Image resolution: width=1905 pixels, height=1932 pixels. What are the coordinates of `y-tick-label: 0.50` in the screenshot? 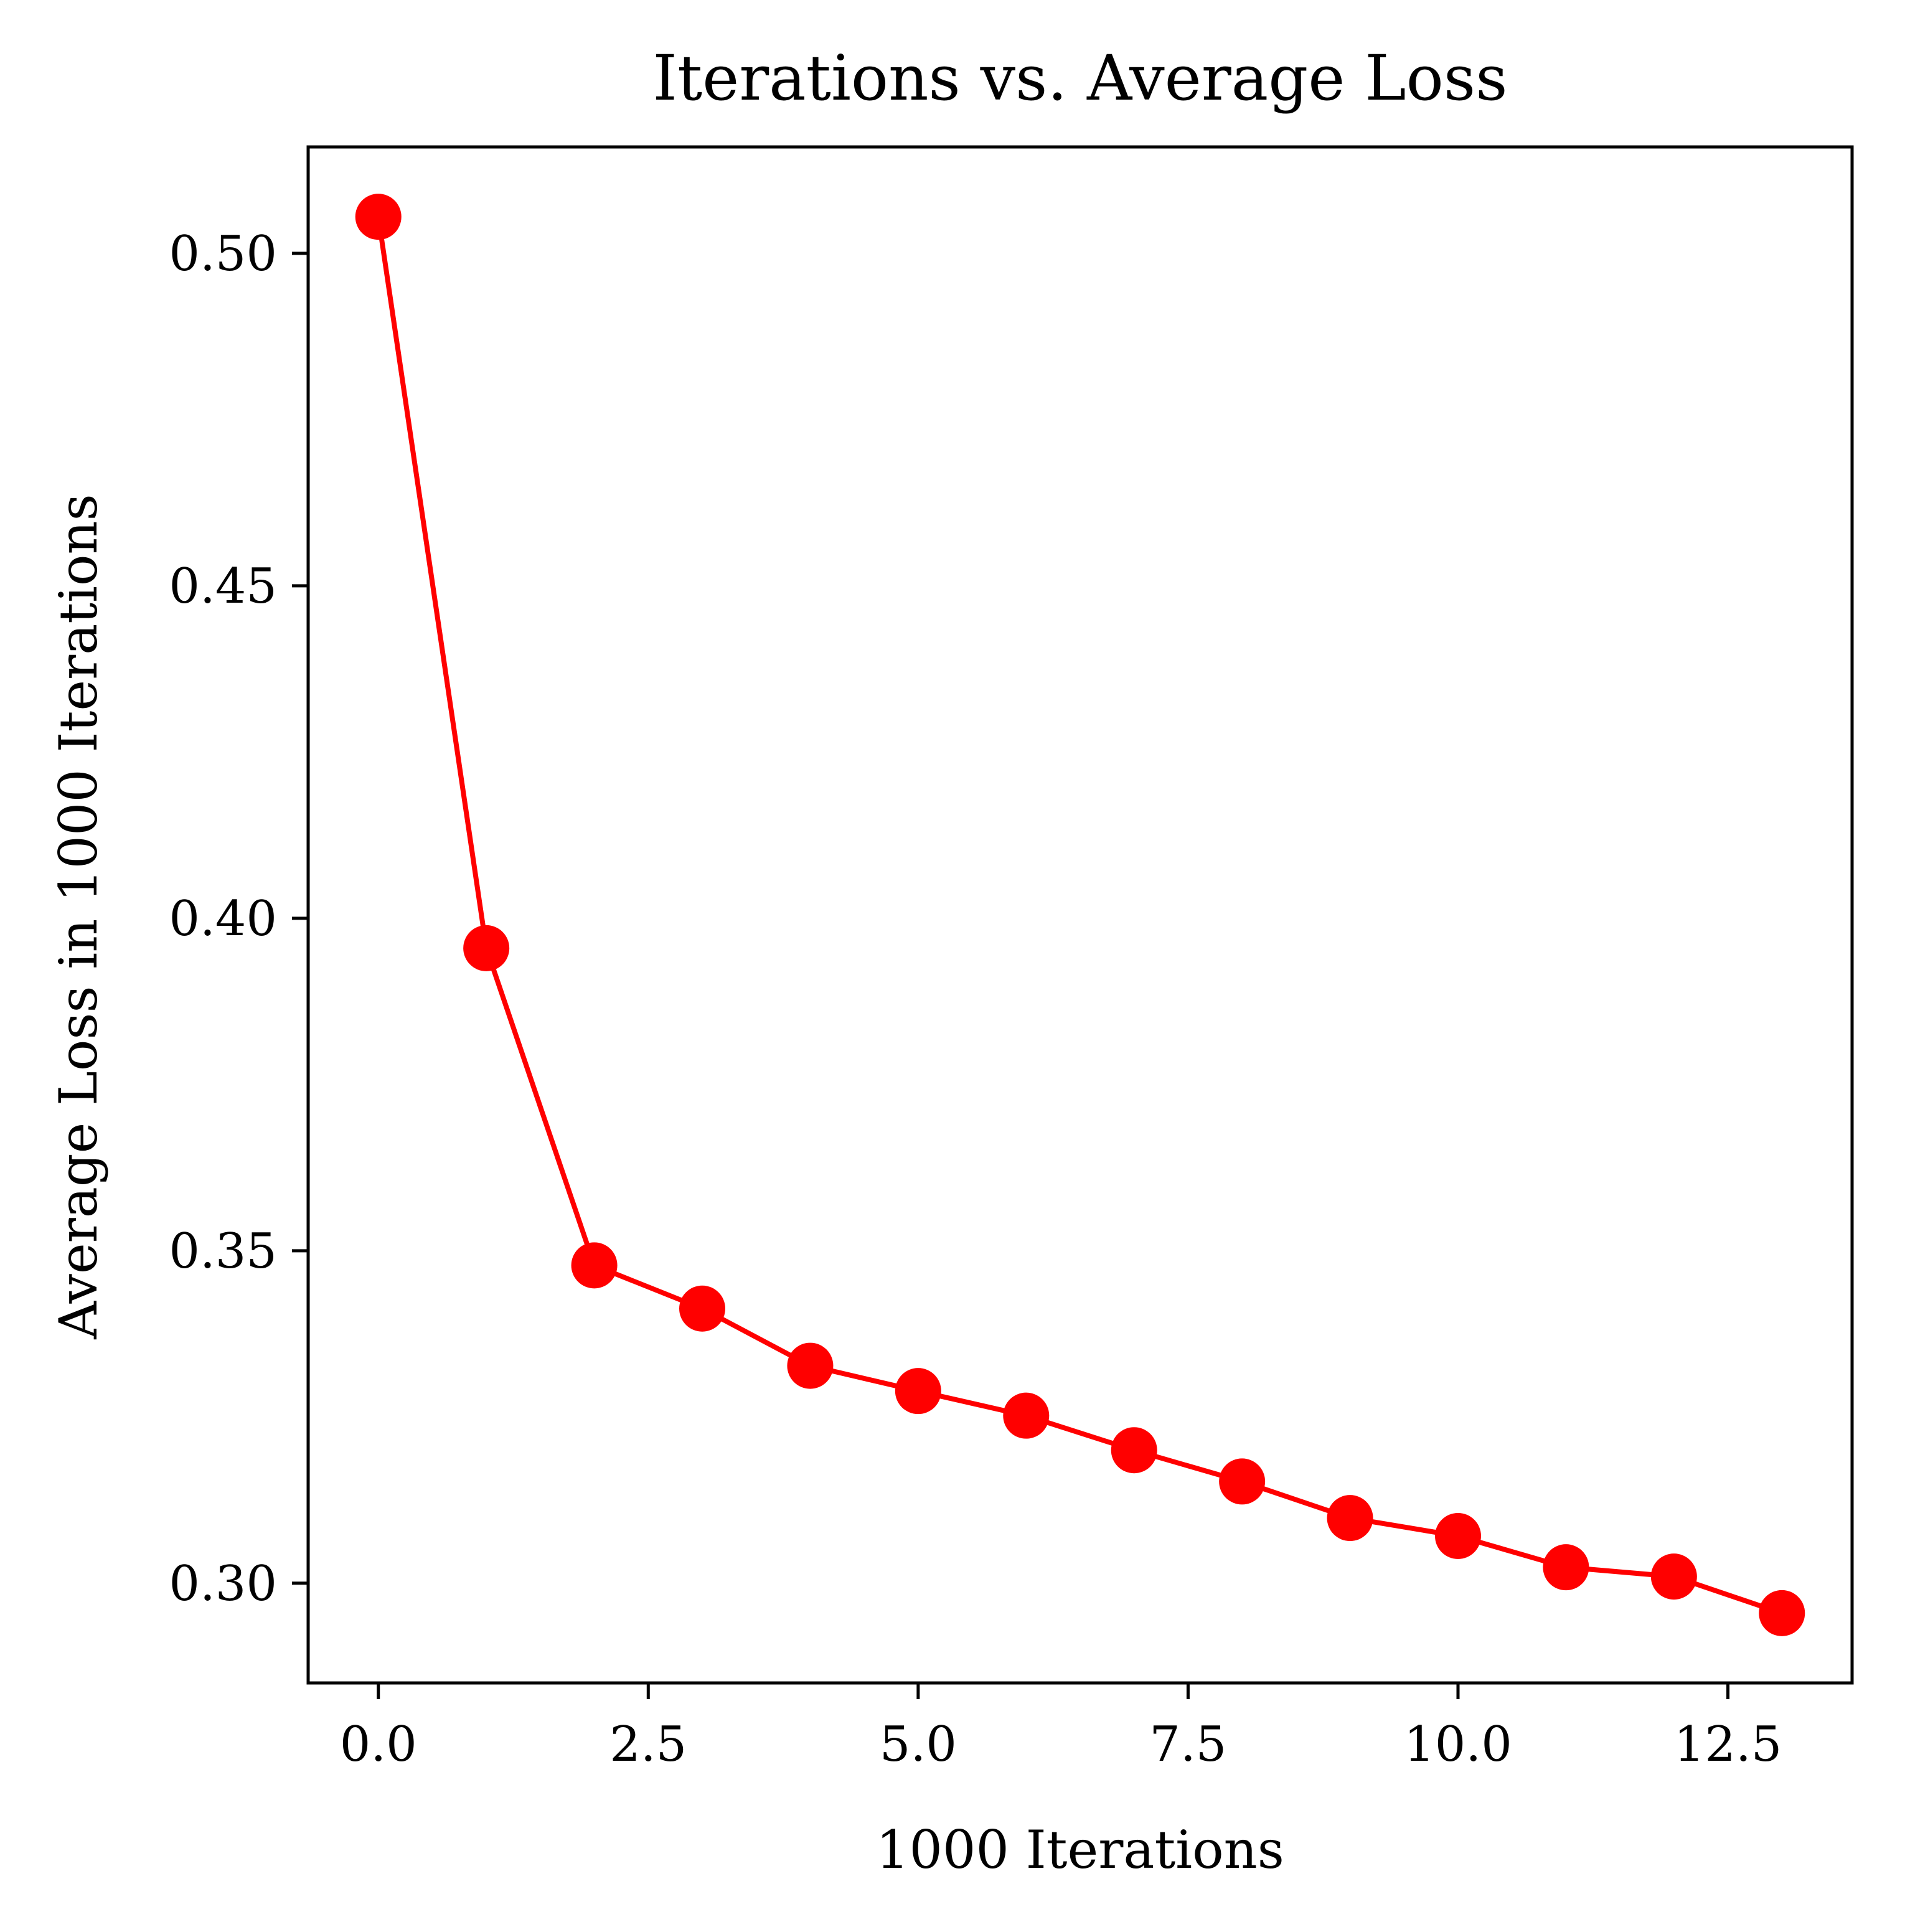 It's located at (223, 254).